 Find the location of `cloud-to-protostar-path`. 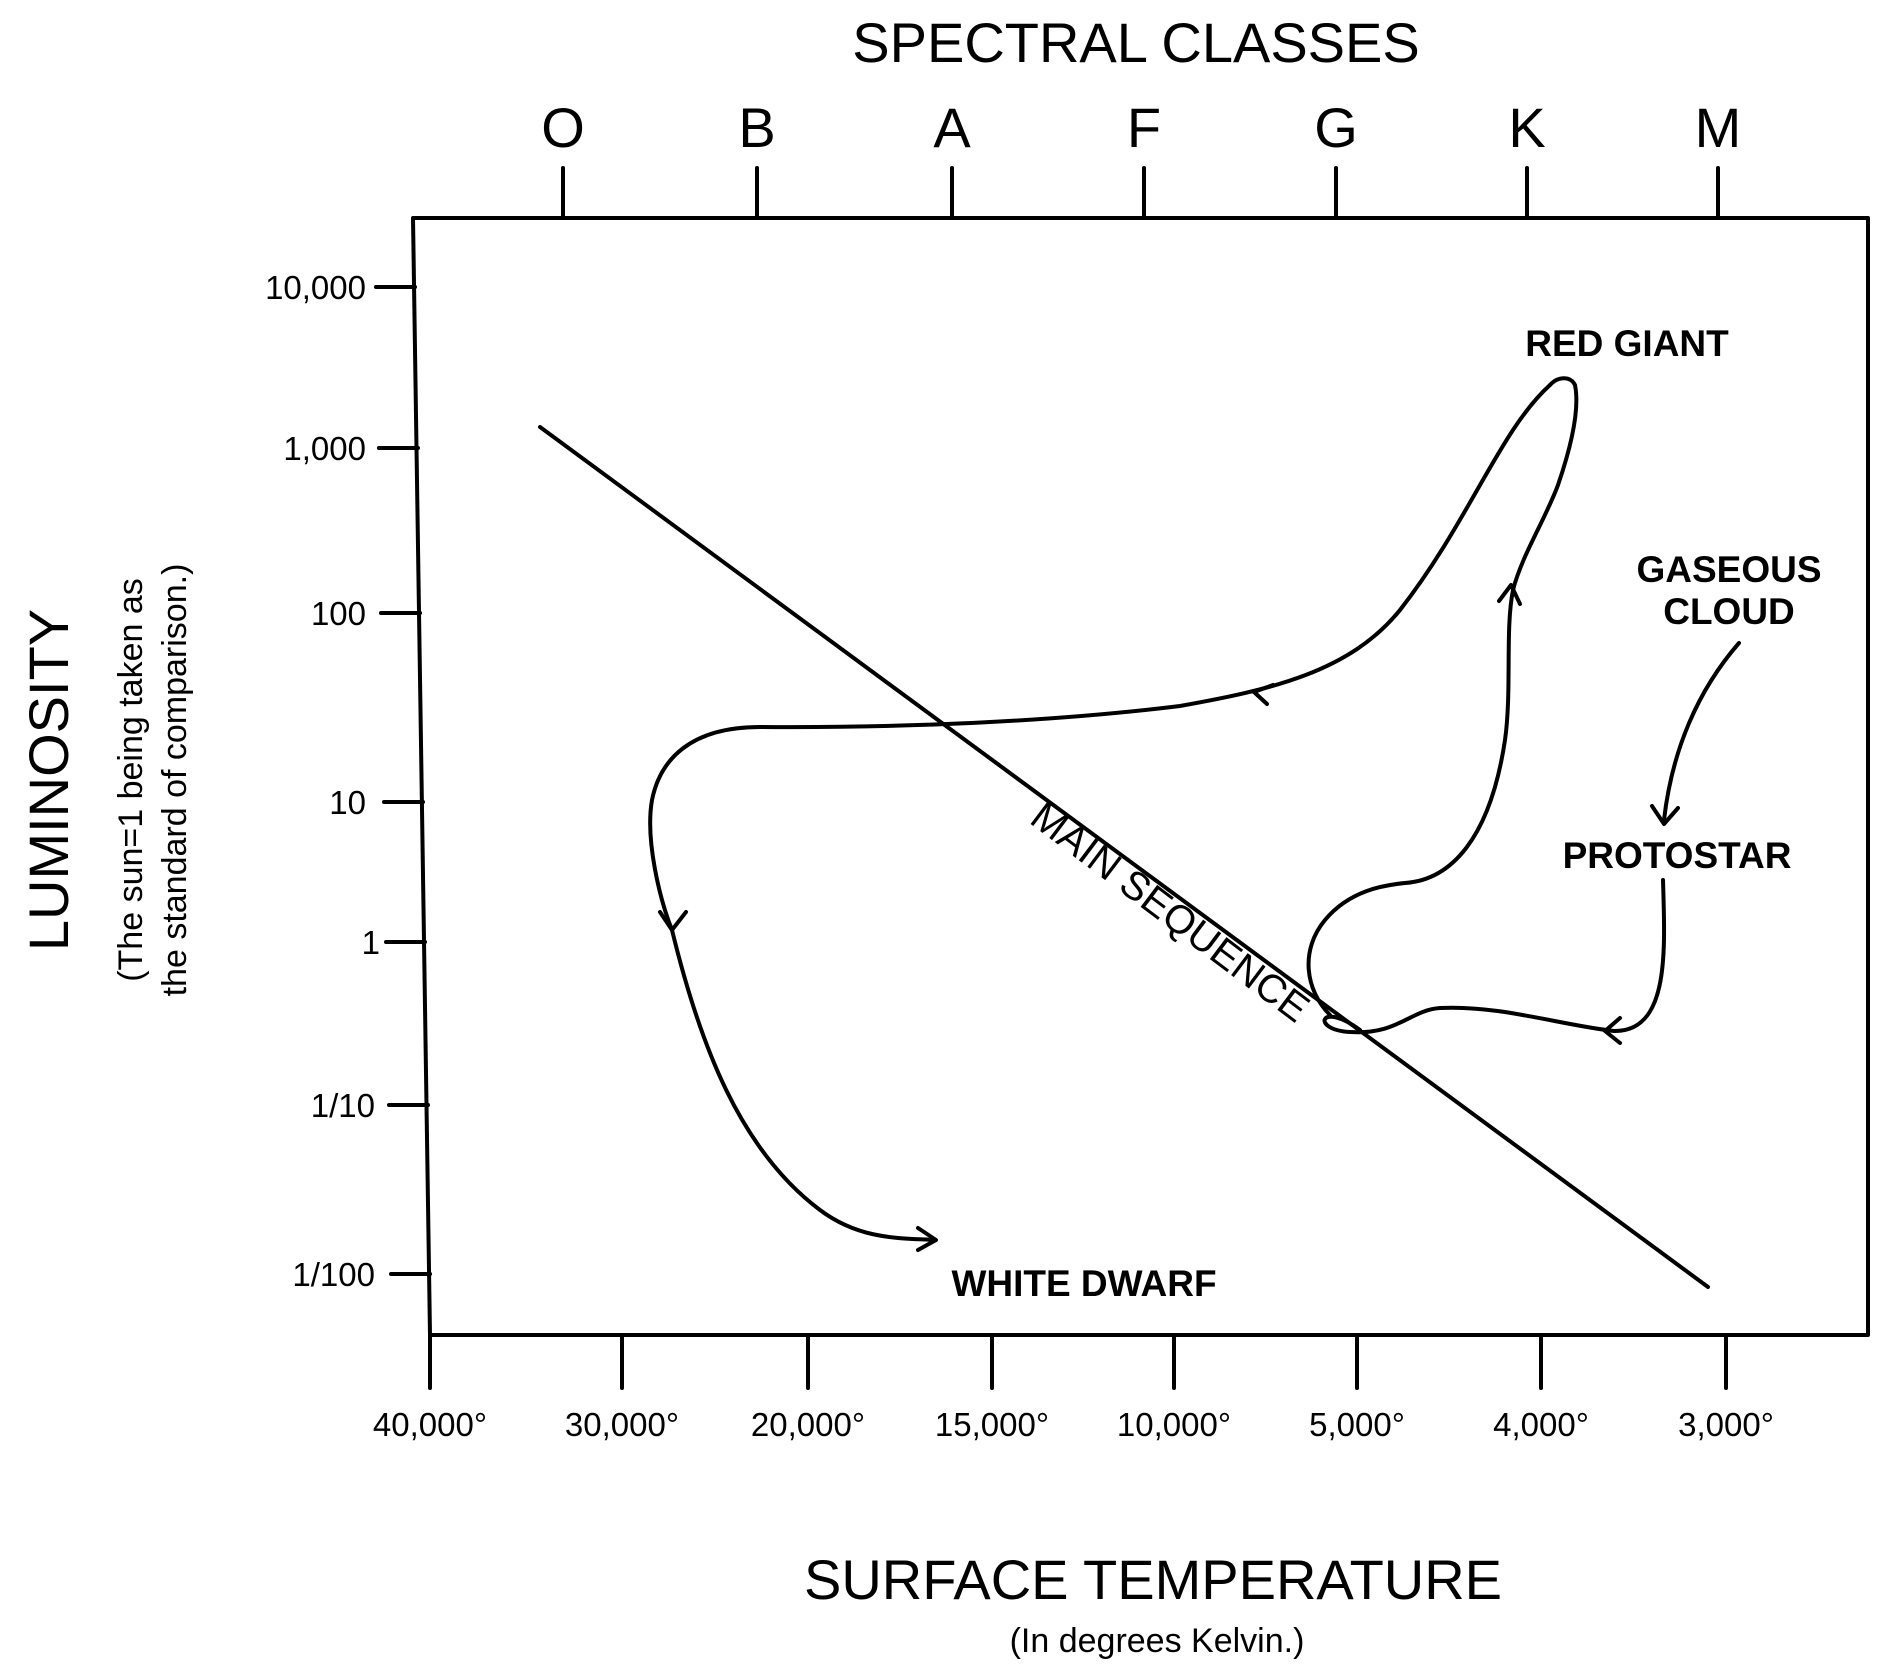

cloud-to-protostar-path is located at coordinates (1701, 731).